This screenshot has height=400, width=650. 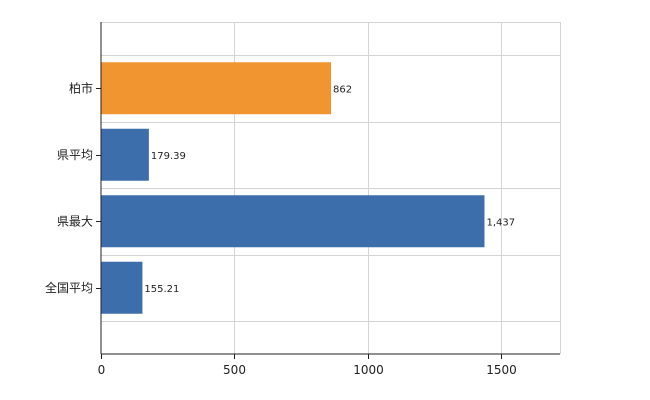 I want to click on category-label: 県最大, so click(x=75, y=221).